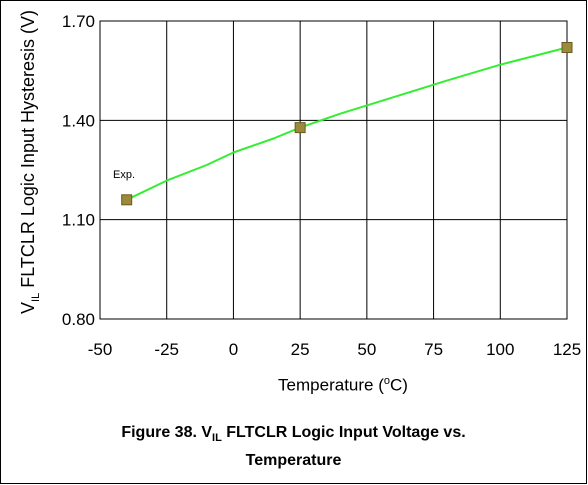 Image resolution: width=588 pixels, height=485 pixels. I want to click on y-axis-label-prefix: V, so click(28, 307).